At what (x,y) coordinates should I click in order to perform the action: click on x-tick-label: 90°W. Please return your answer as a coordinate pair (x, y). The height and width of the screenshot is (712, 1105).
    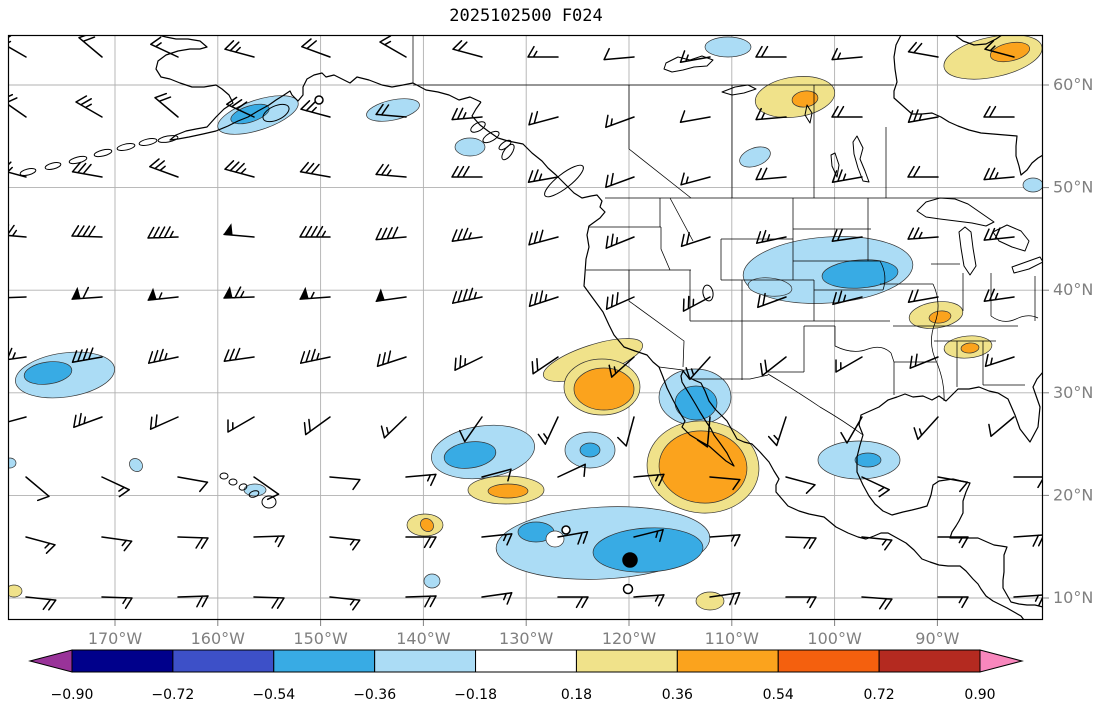
    Looking at the image, I should click on (937, 638).